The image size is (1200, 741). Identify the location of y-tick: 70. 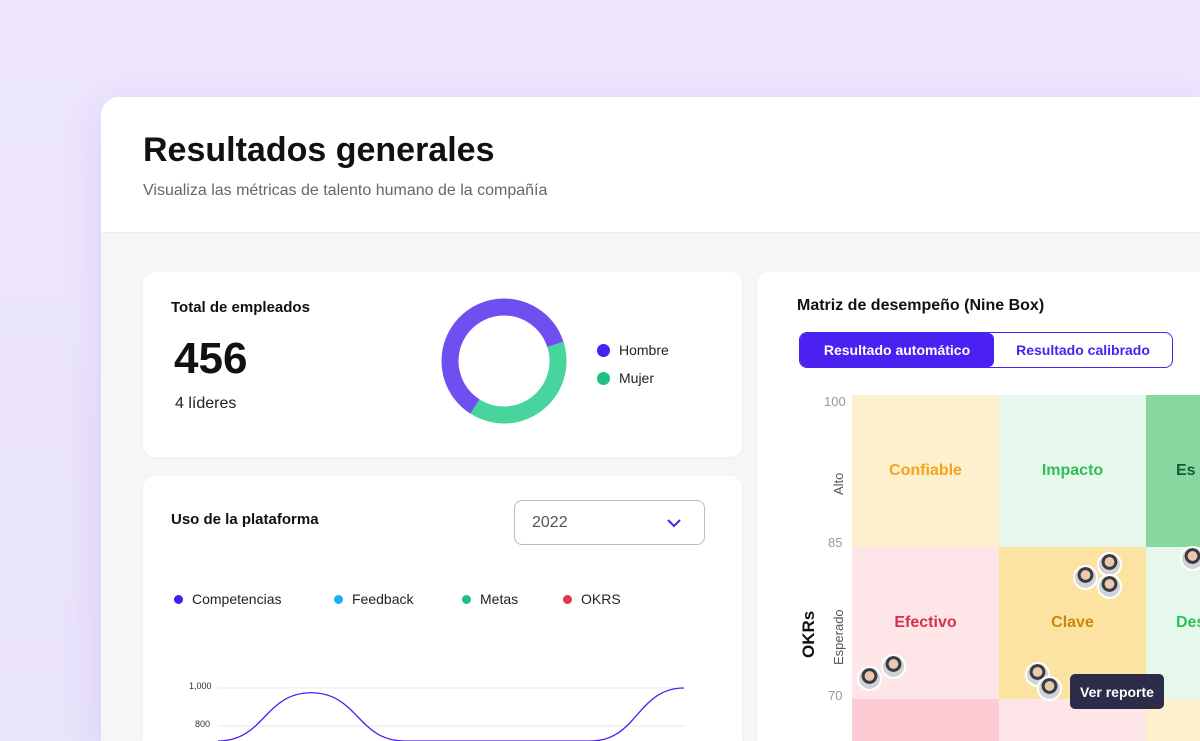
(835, 695).